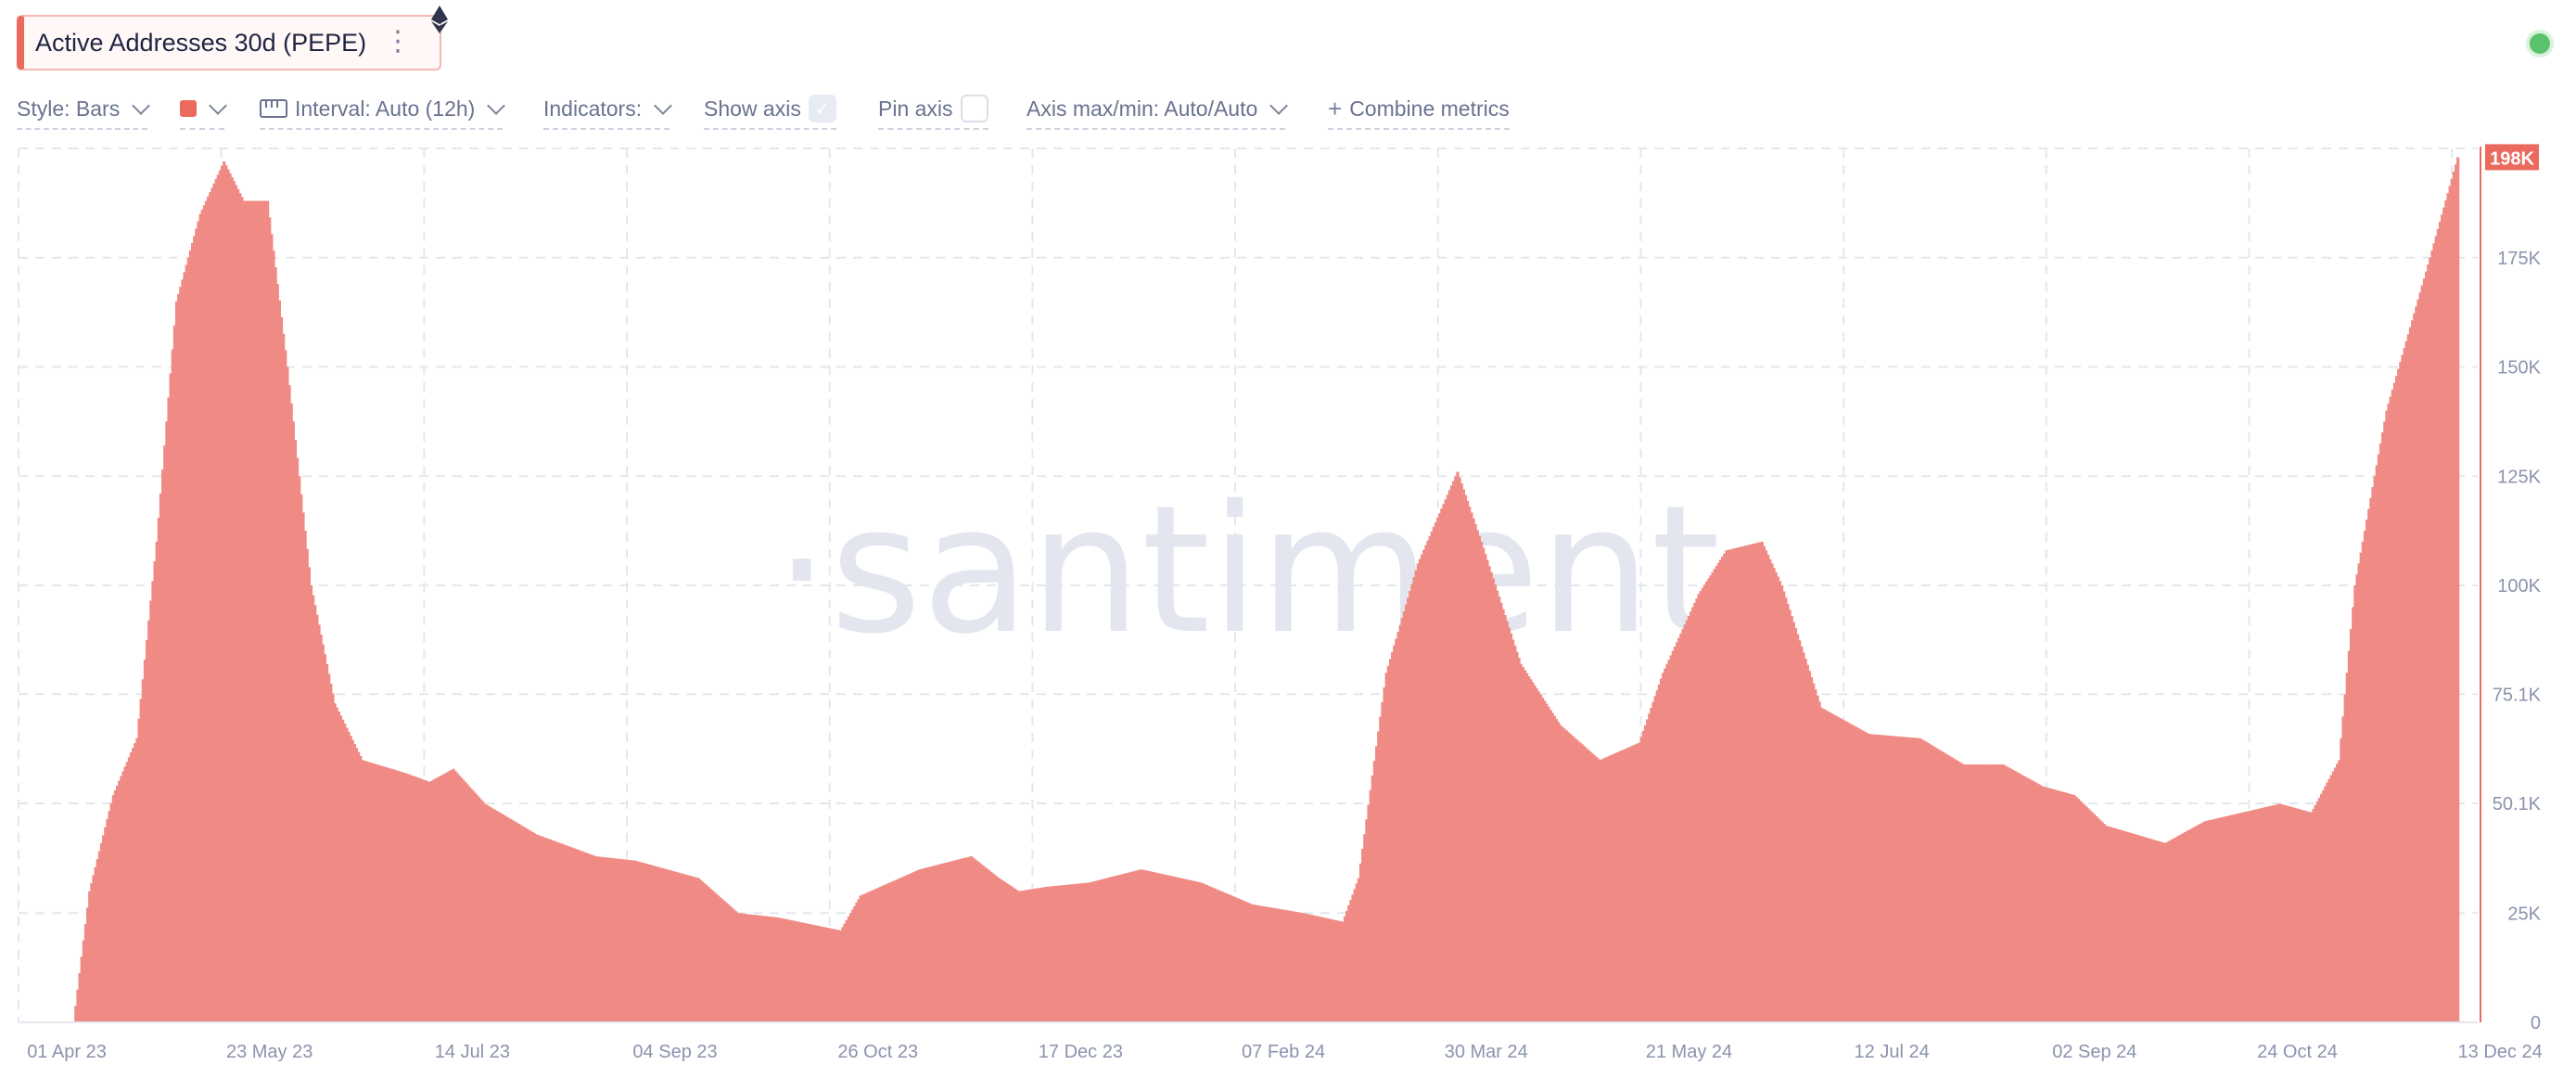 The width and height of the screenshot is (2576, 1065). What do you see at coordinates (608, 110) in the screenshot?
I see `indicators-selector: Indicators:` at bounding box center [608, 110].